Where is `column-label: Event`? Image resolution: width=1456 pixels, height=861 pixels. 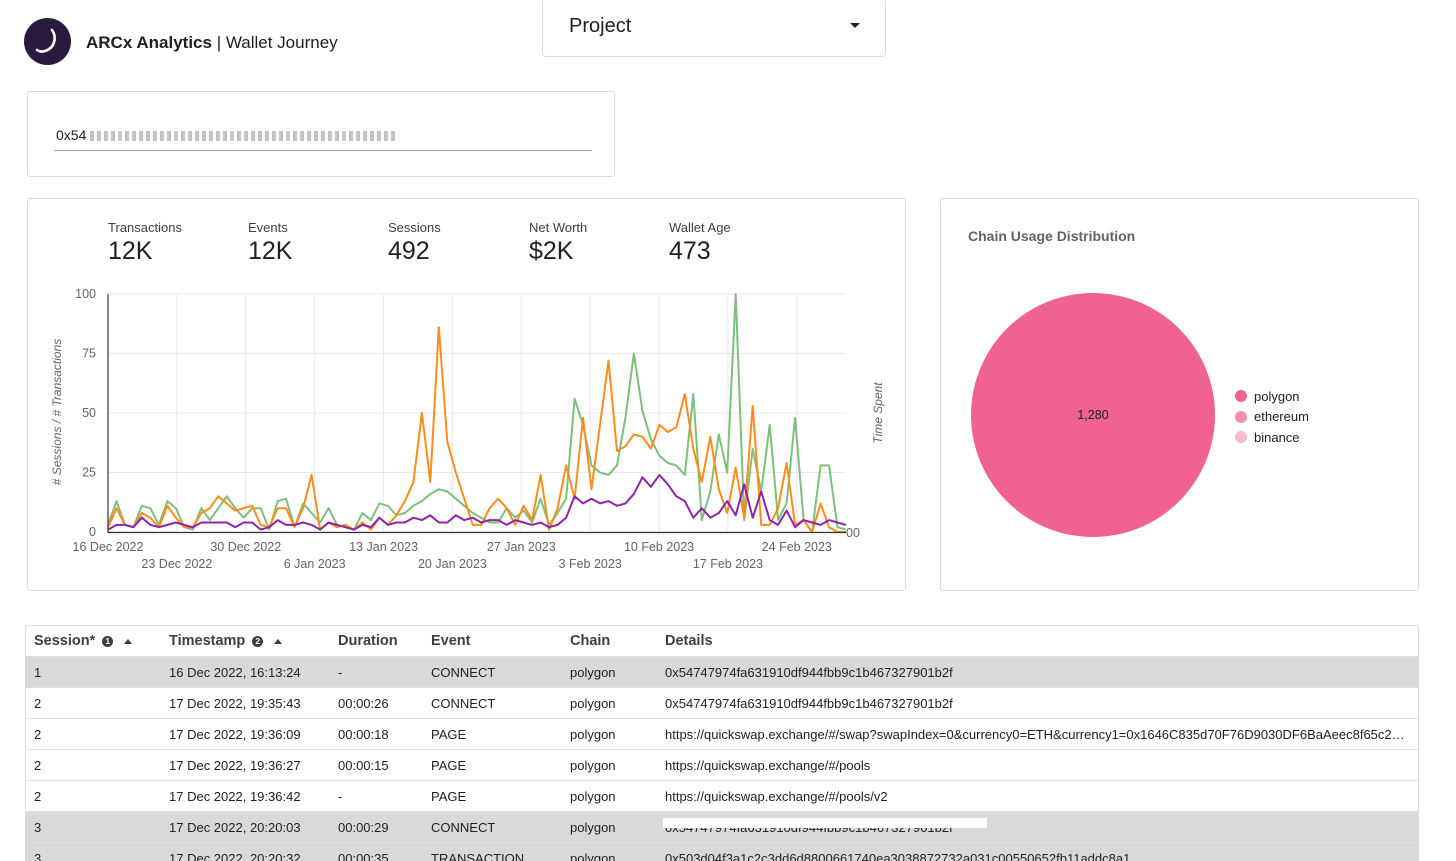
column-label: Event is located at coordinates (451, 641).